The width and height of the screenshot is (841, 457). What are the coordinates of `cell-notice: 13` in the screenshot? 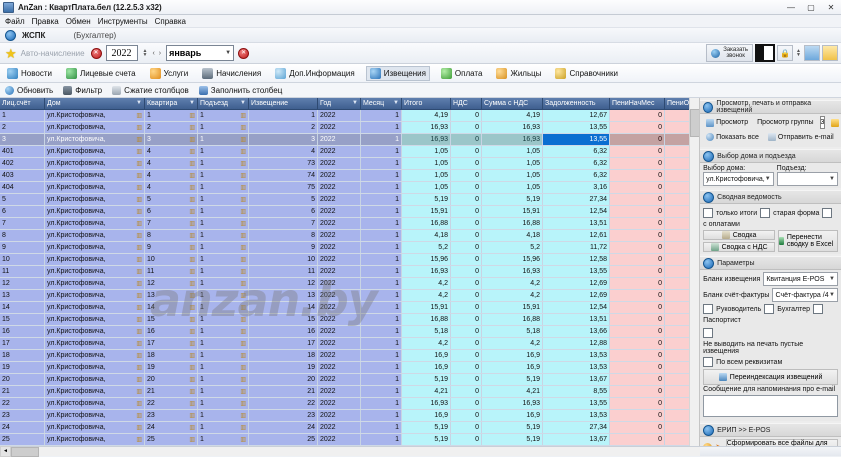 It's located at (283, 295).